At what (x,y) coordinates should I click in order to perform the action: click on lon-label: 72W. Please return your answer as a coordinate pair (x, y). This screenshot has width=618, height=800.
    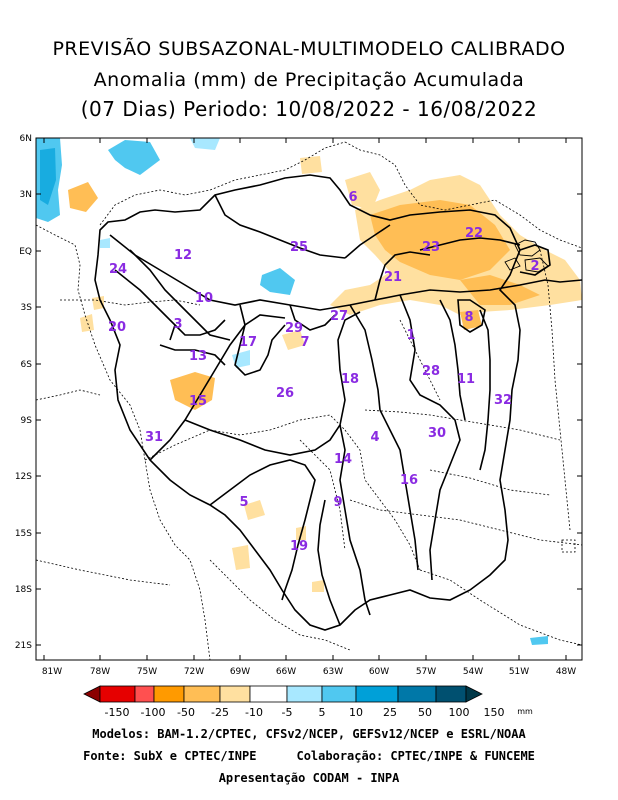
    Looking at the image, I should click on (194, 672).